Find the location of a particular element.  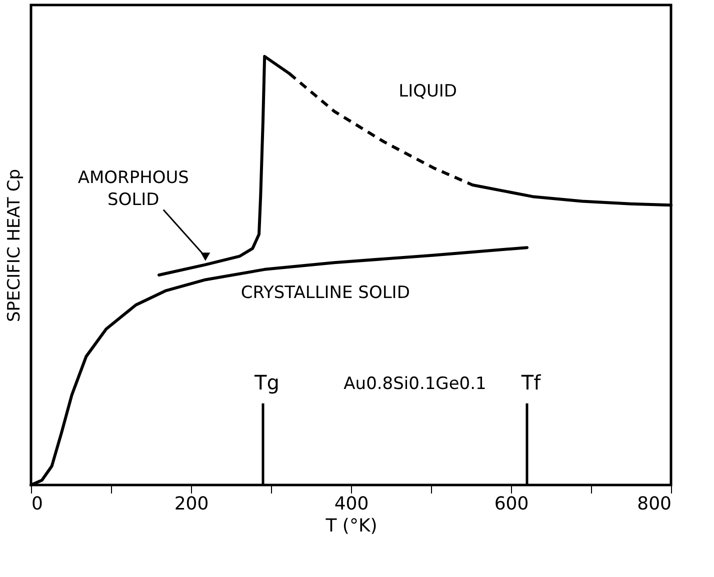

x-axis-title: T (°K) is located at coordinates (351, 526).